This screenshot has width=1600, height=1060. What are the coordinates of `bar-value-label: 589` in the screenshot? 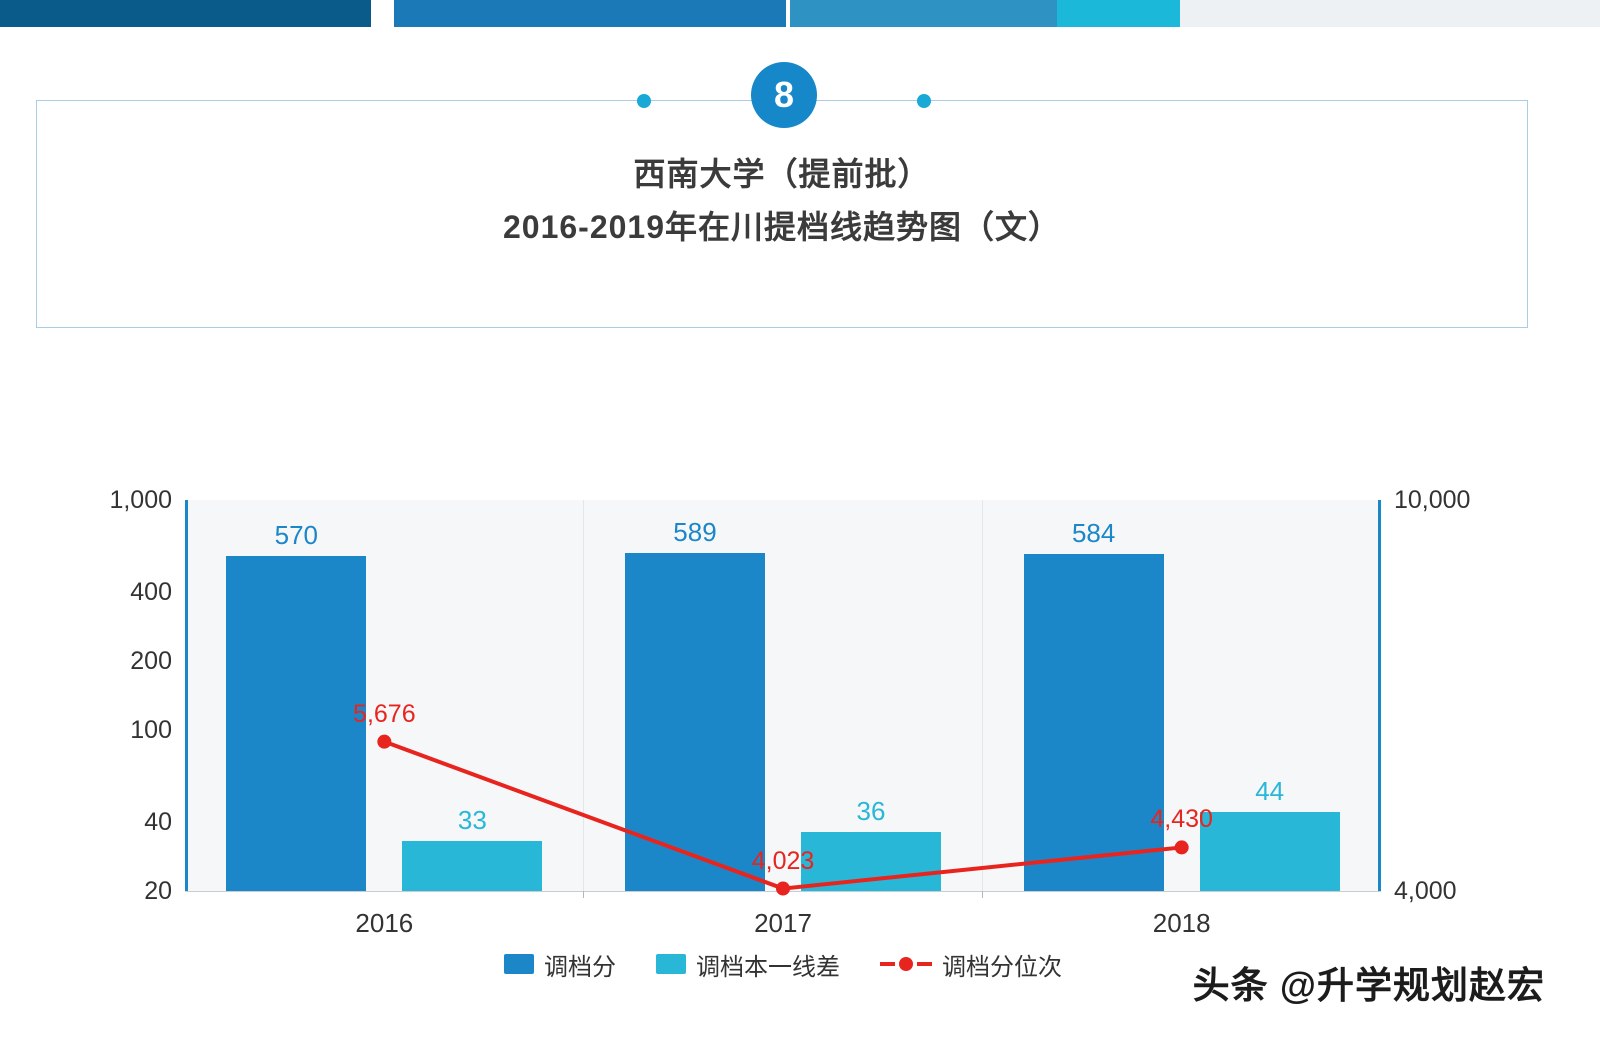 It's located at (695, 531).